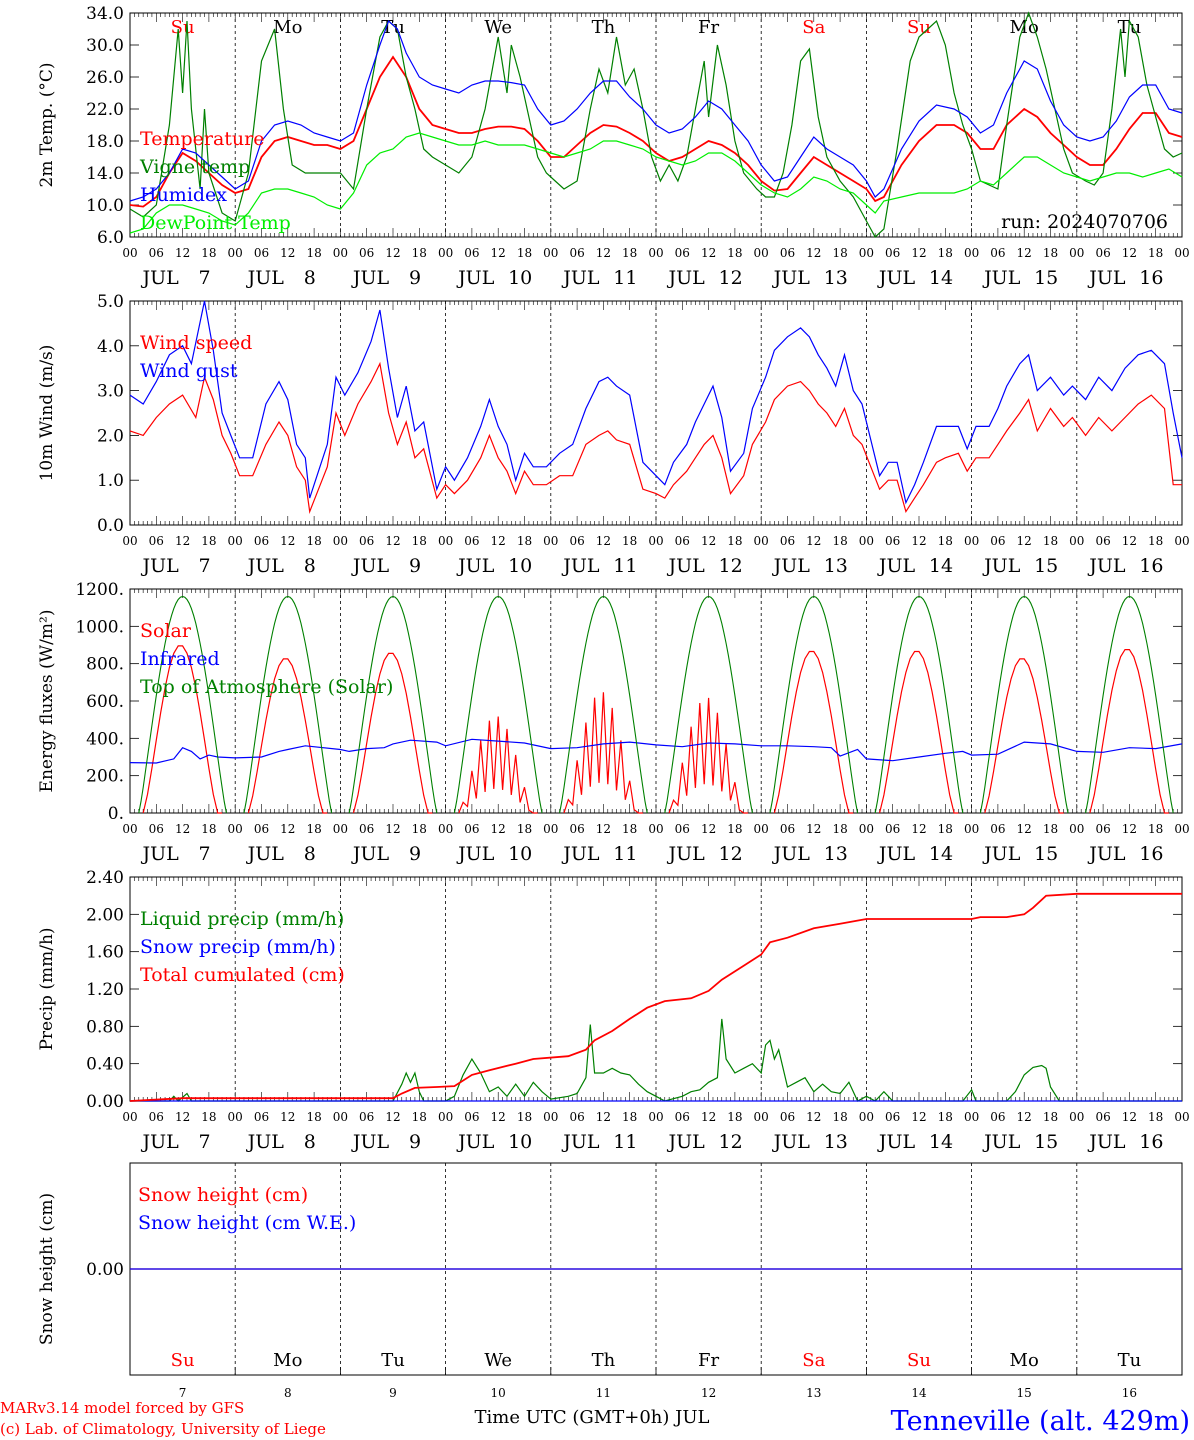 This screenshot has width=1194, height=1440. I want to click on y-tick-label: 26.0, so click(105, 78).